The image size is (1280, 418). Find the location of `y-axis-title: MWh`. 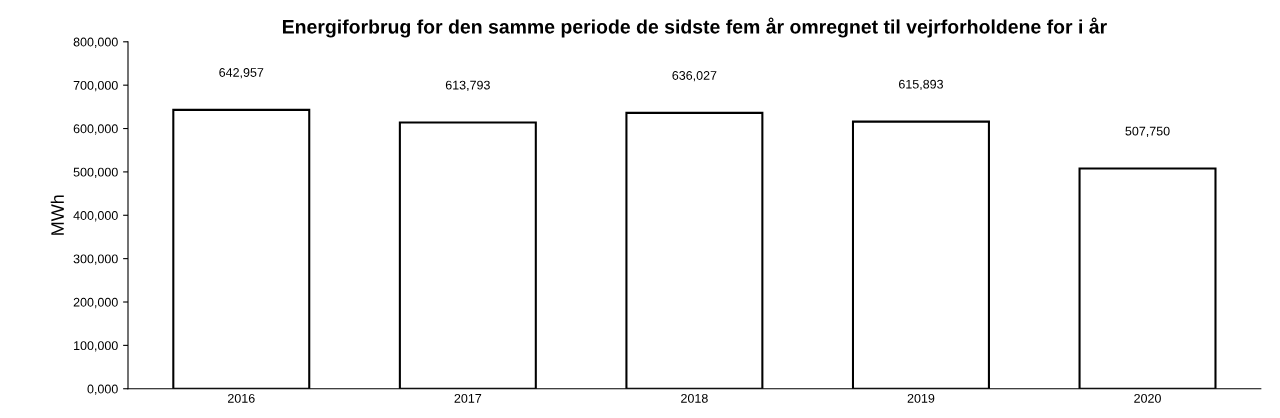

y-axis-title: MWh is located at coordinates (57, 215).